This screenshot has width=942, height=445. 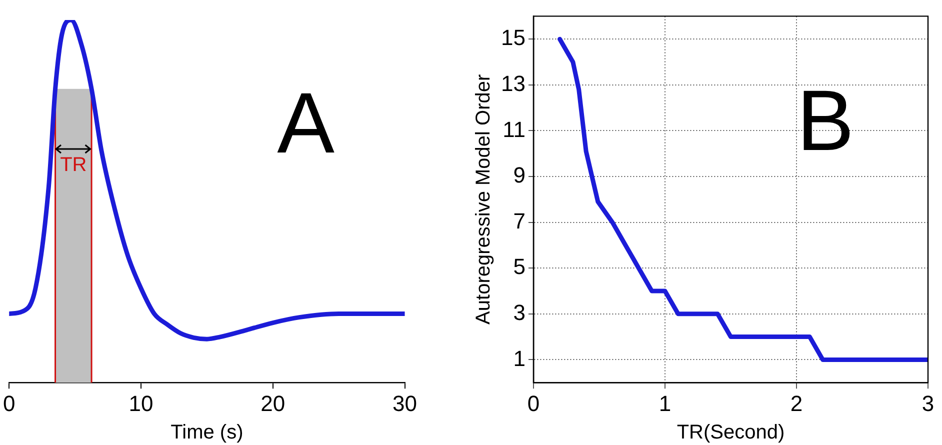 I want to click on x-axis-title: Time (s), so click(x=207, y=433).